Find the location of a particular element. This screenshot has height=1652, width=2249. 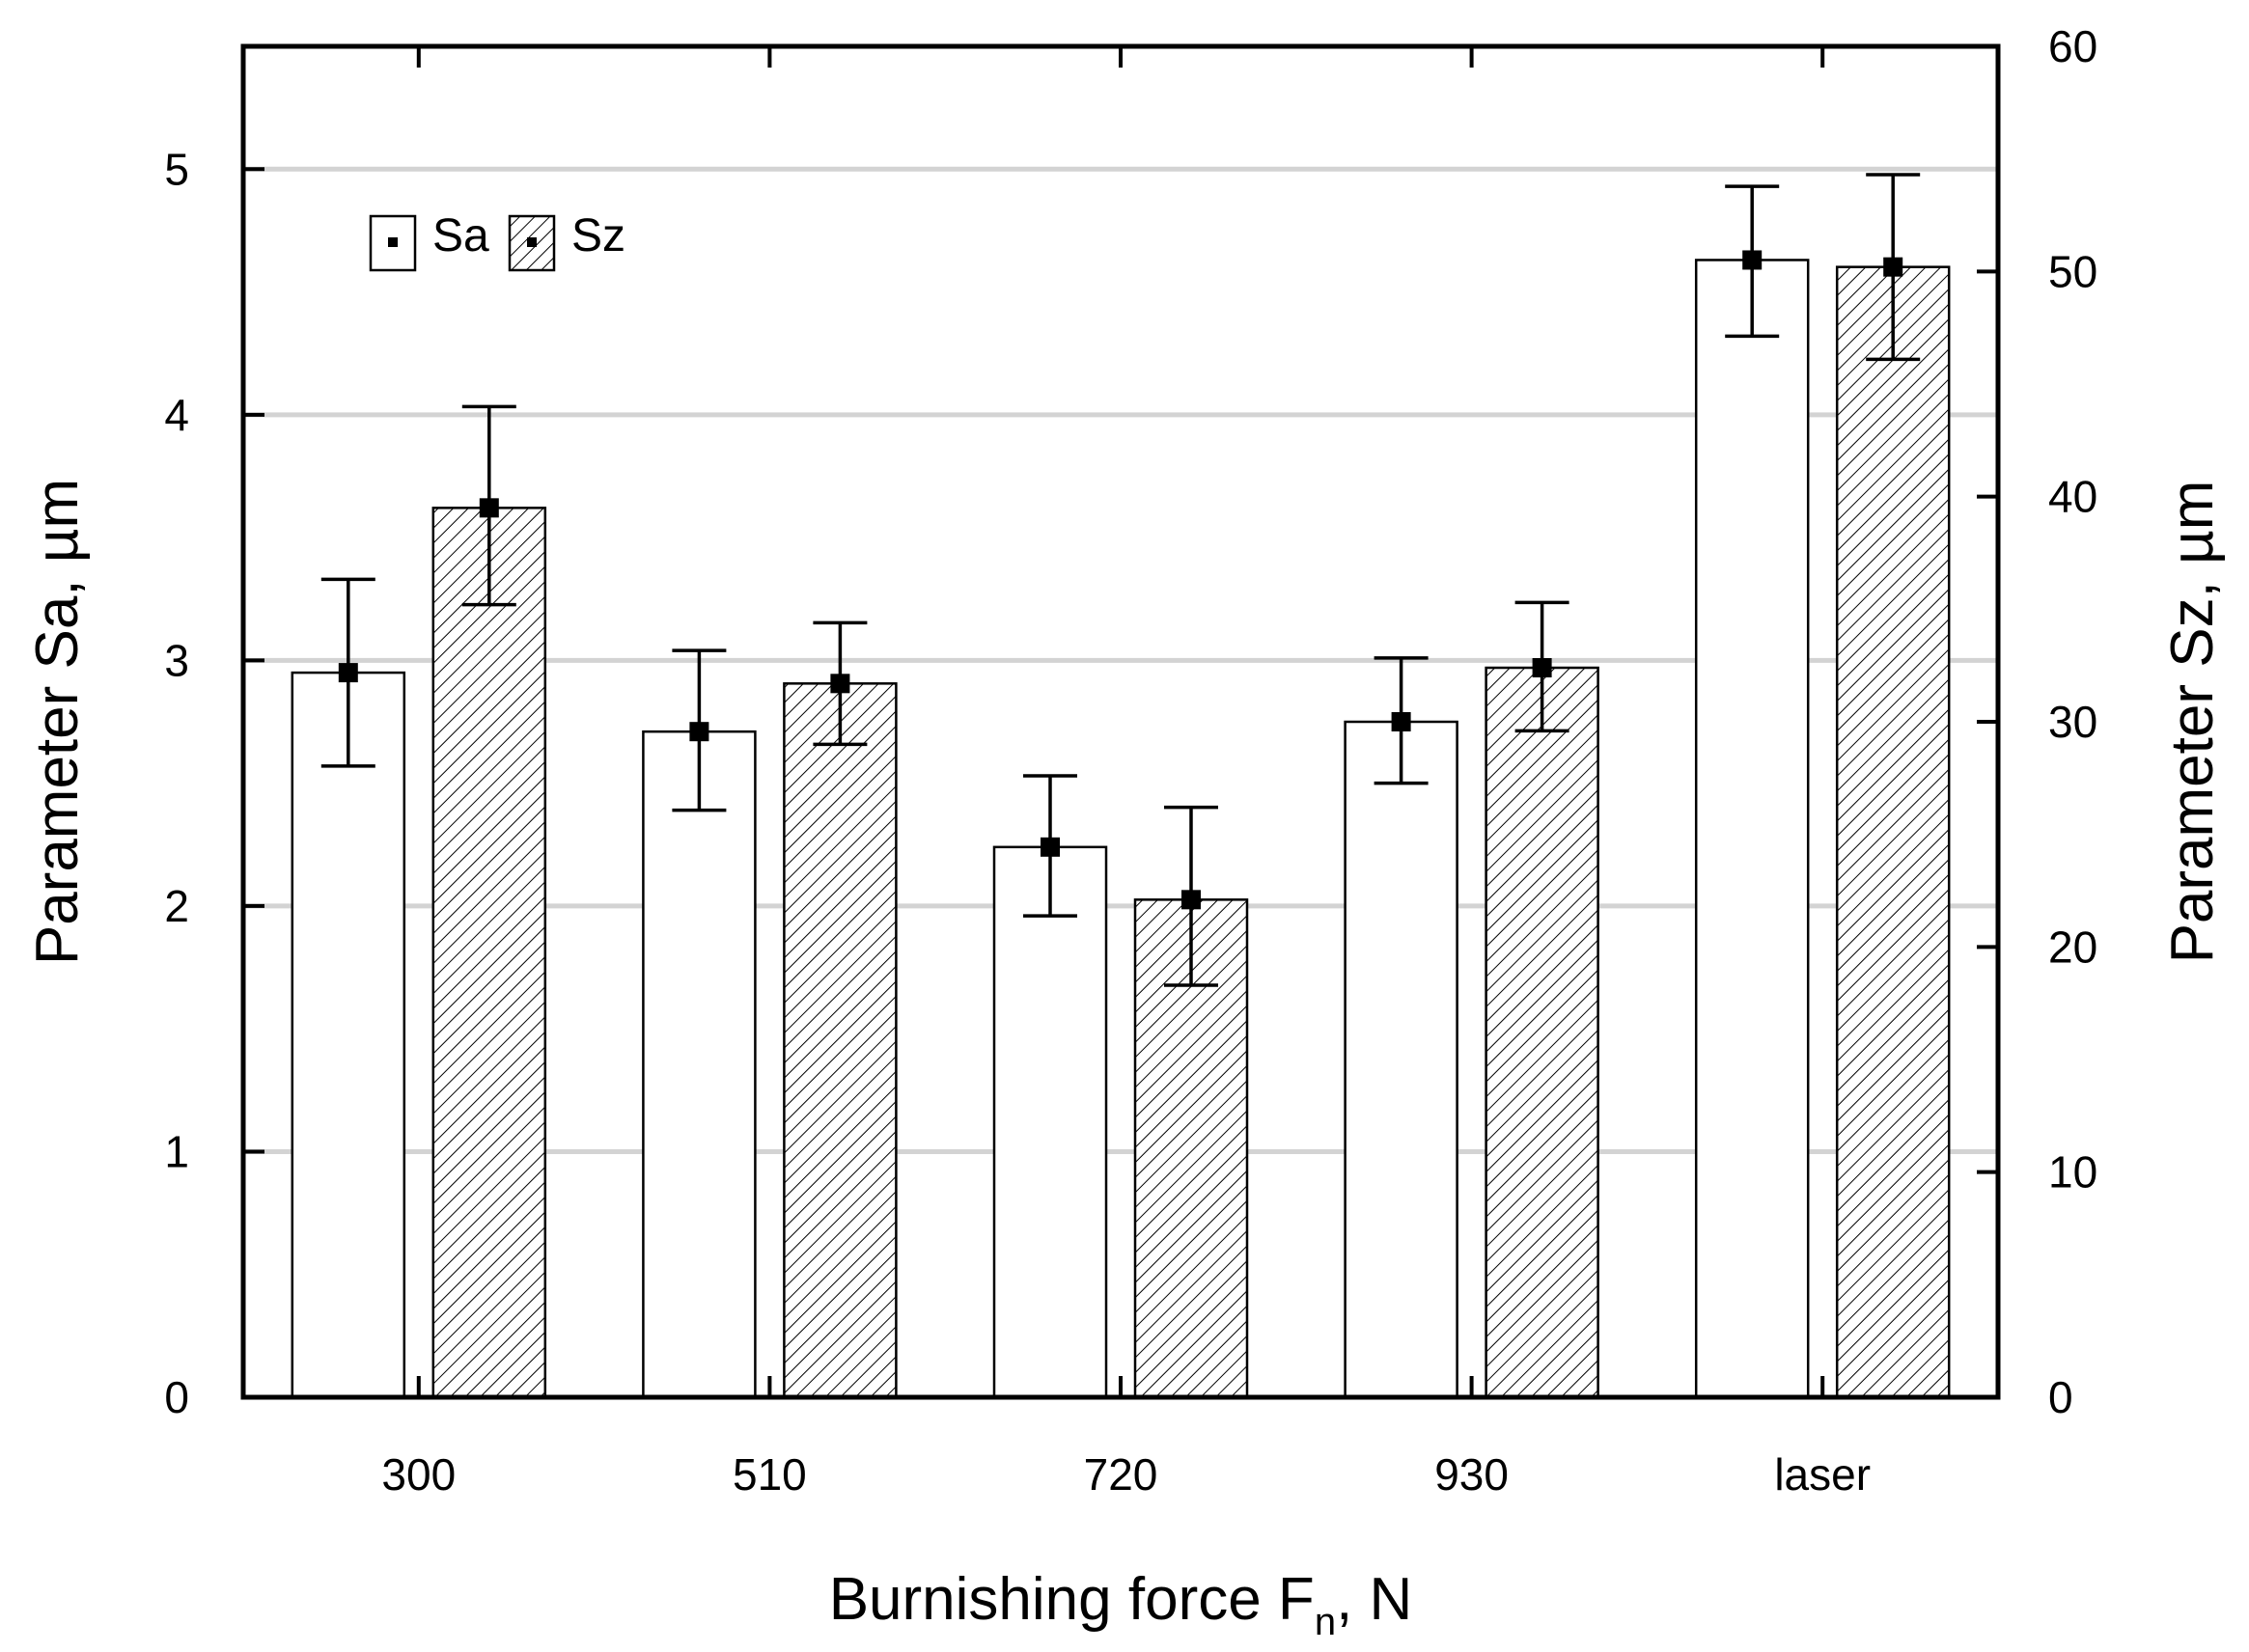

x-axis-title-subscript: n is located at coordinates (1325, 1622).